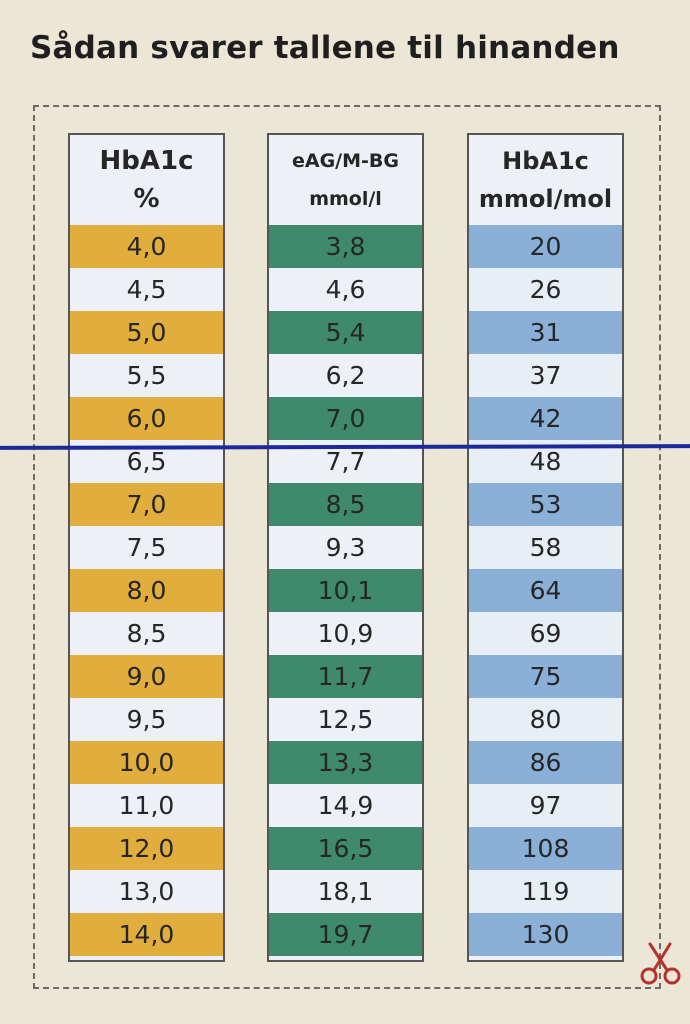 Image resolution: width=690 pixels, height=1024 pixels. I want to click on table-cell: 86, so click(545, 762).